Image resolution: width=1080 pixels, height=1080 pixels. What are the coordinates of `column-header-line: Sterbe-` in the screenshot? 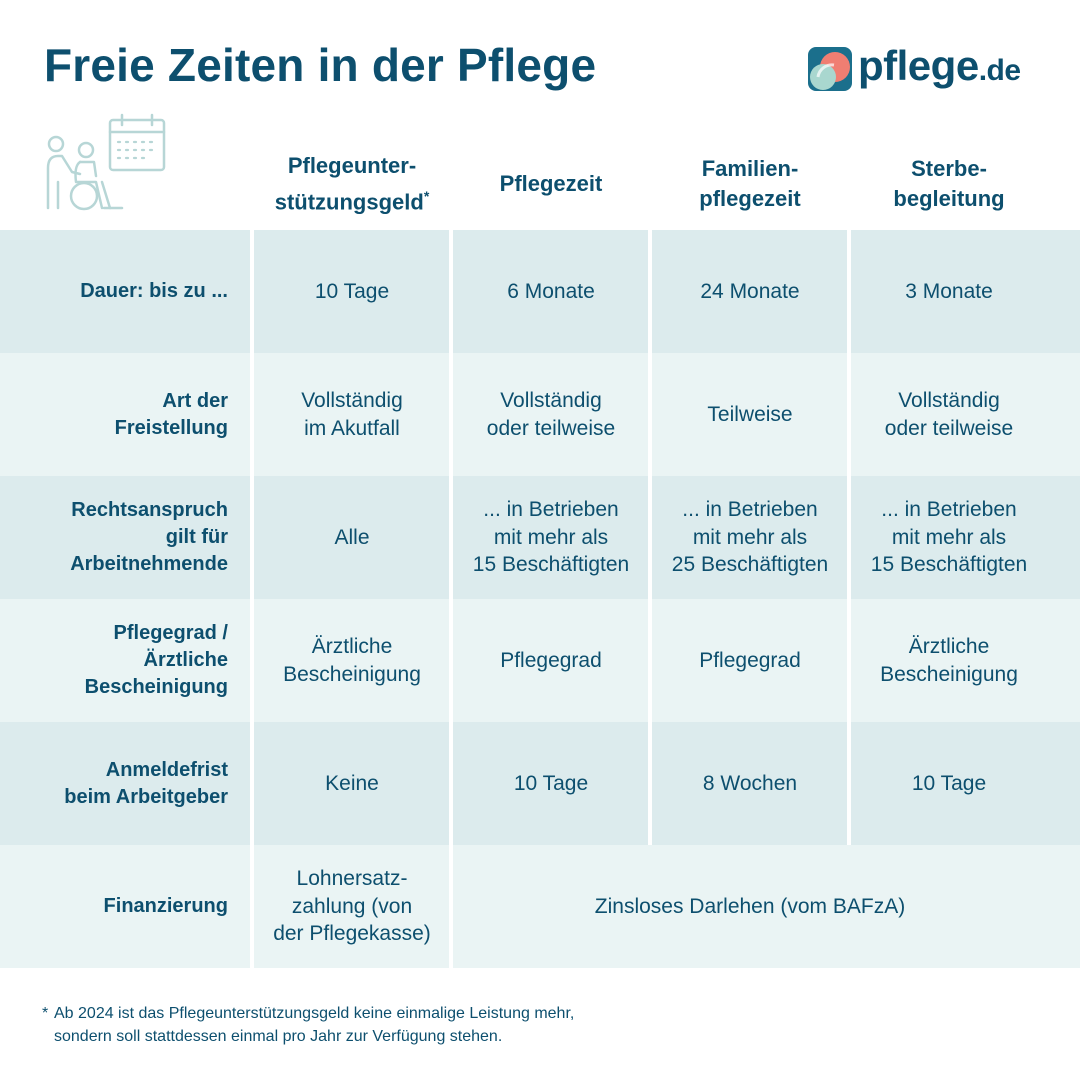 It's located at (949, 168).